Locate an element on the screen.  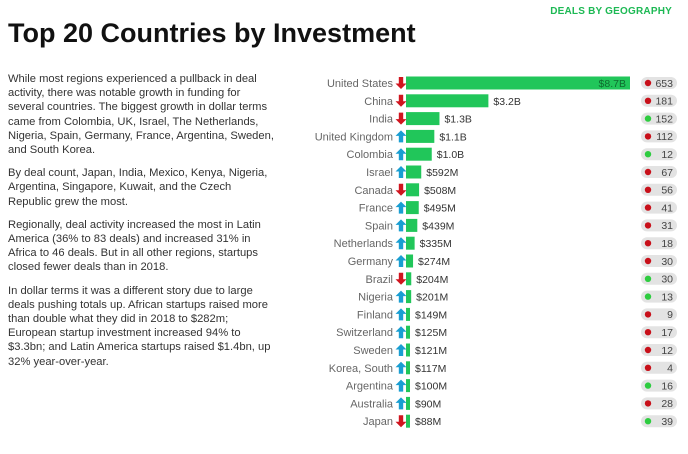
value-label: $335M is located at coordinates (436, 244).